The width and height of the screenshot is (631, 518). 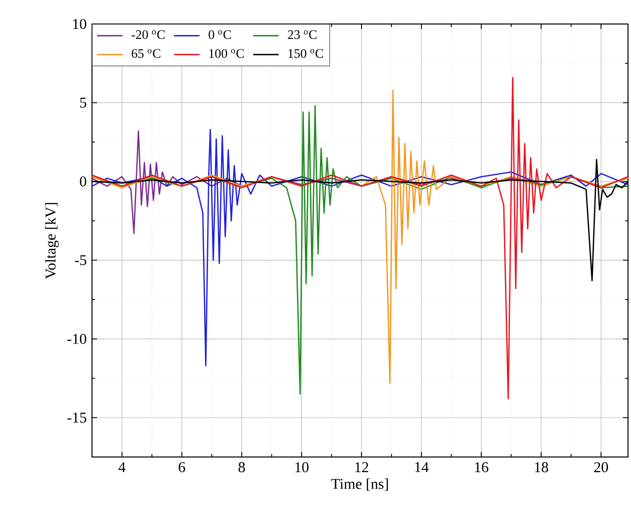 I want to click on legend-label: 0 $^{o}$C, so click(x=219, y=35).